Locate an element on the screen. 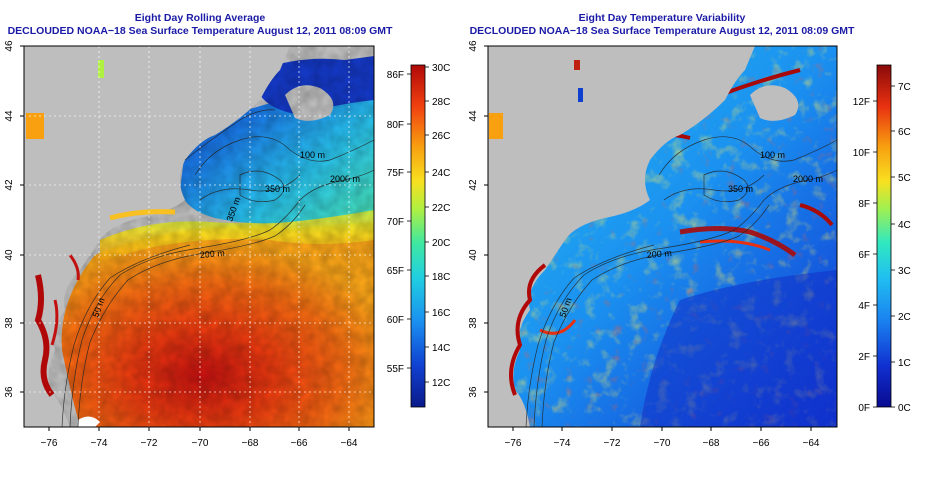 The image size is (950, 480). right-cb-f-label: 12F is located at coordinates (861, 102).